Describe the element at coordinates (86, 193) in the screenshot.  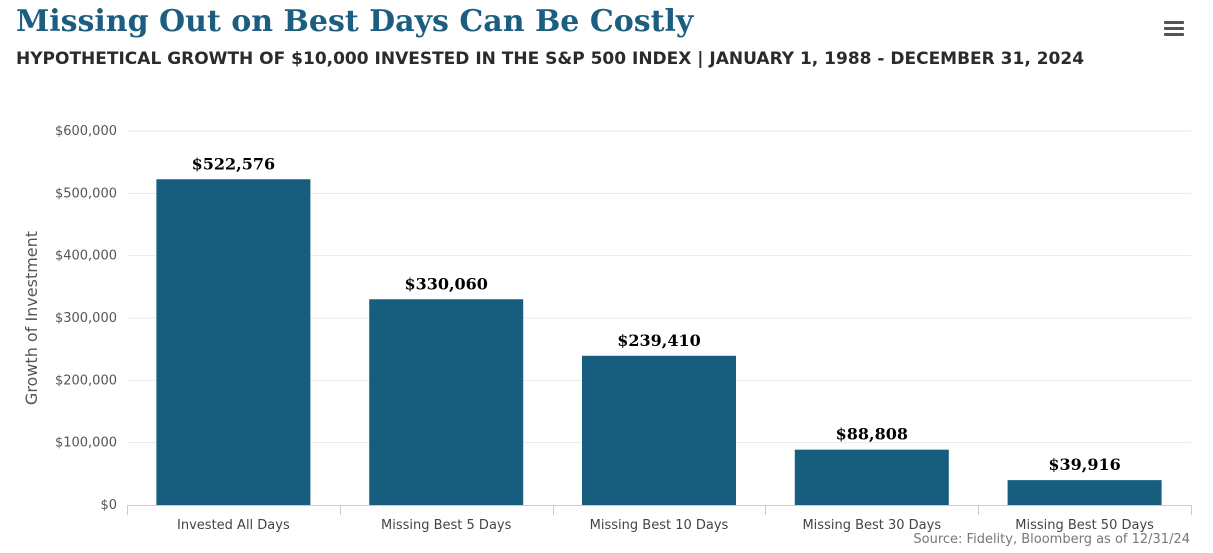
I see `y-tick-label: $500,000` at that location.